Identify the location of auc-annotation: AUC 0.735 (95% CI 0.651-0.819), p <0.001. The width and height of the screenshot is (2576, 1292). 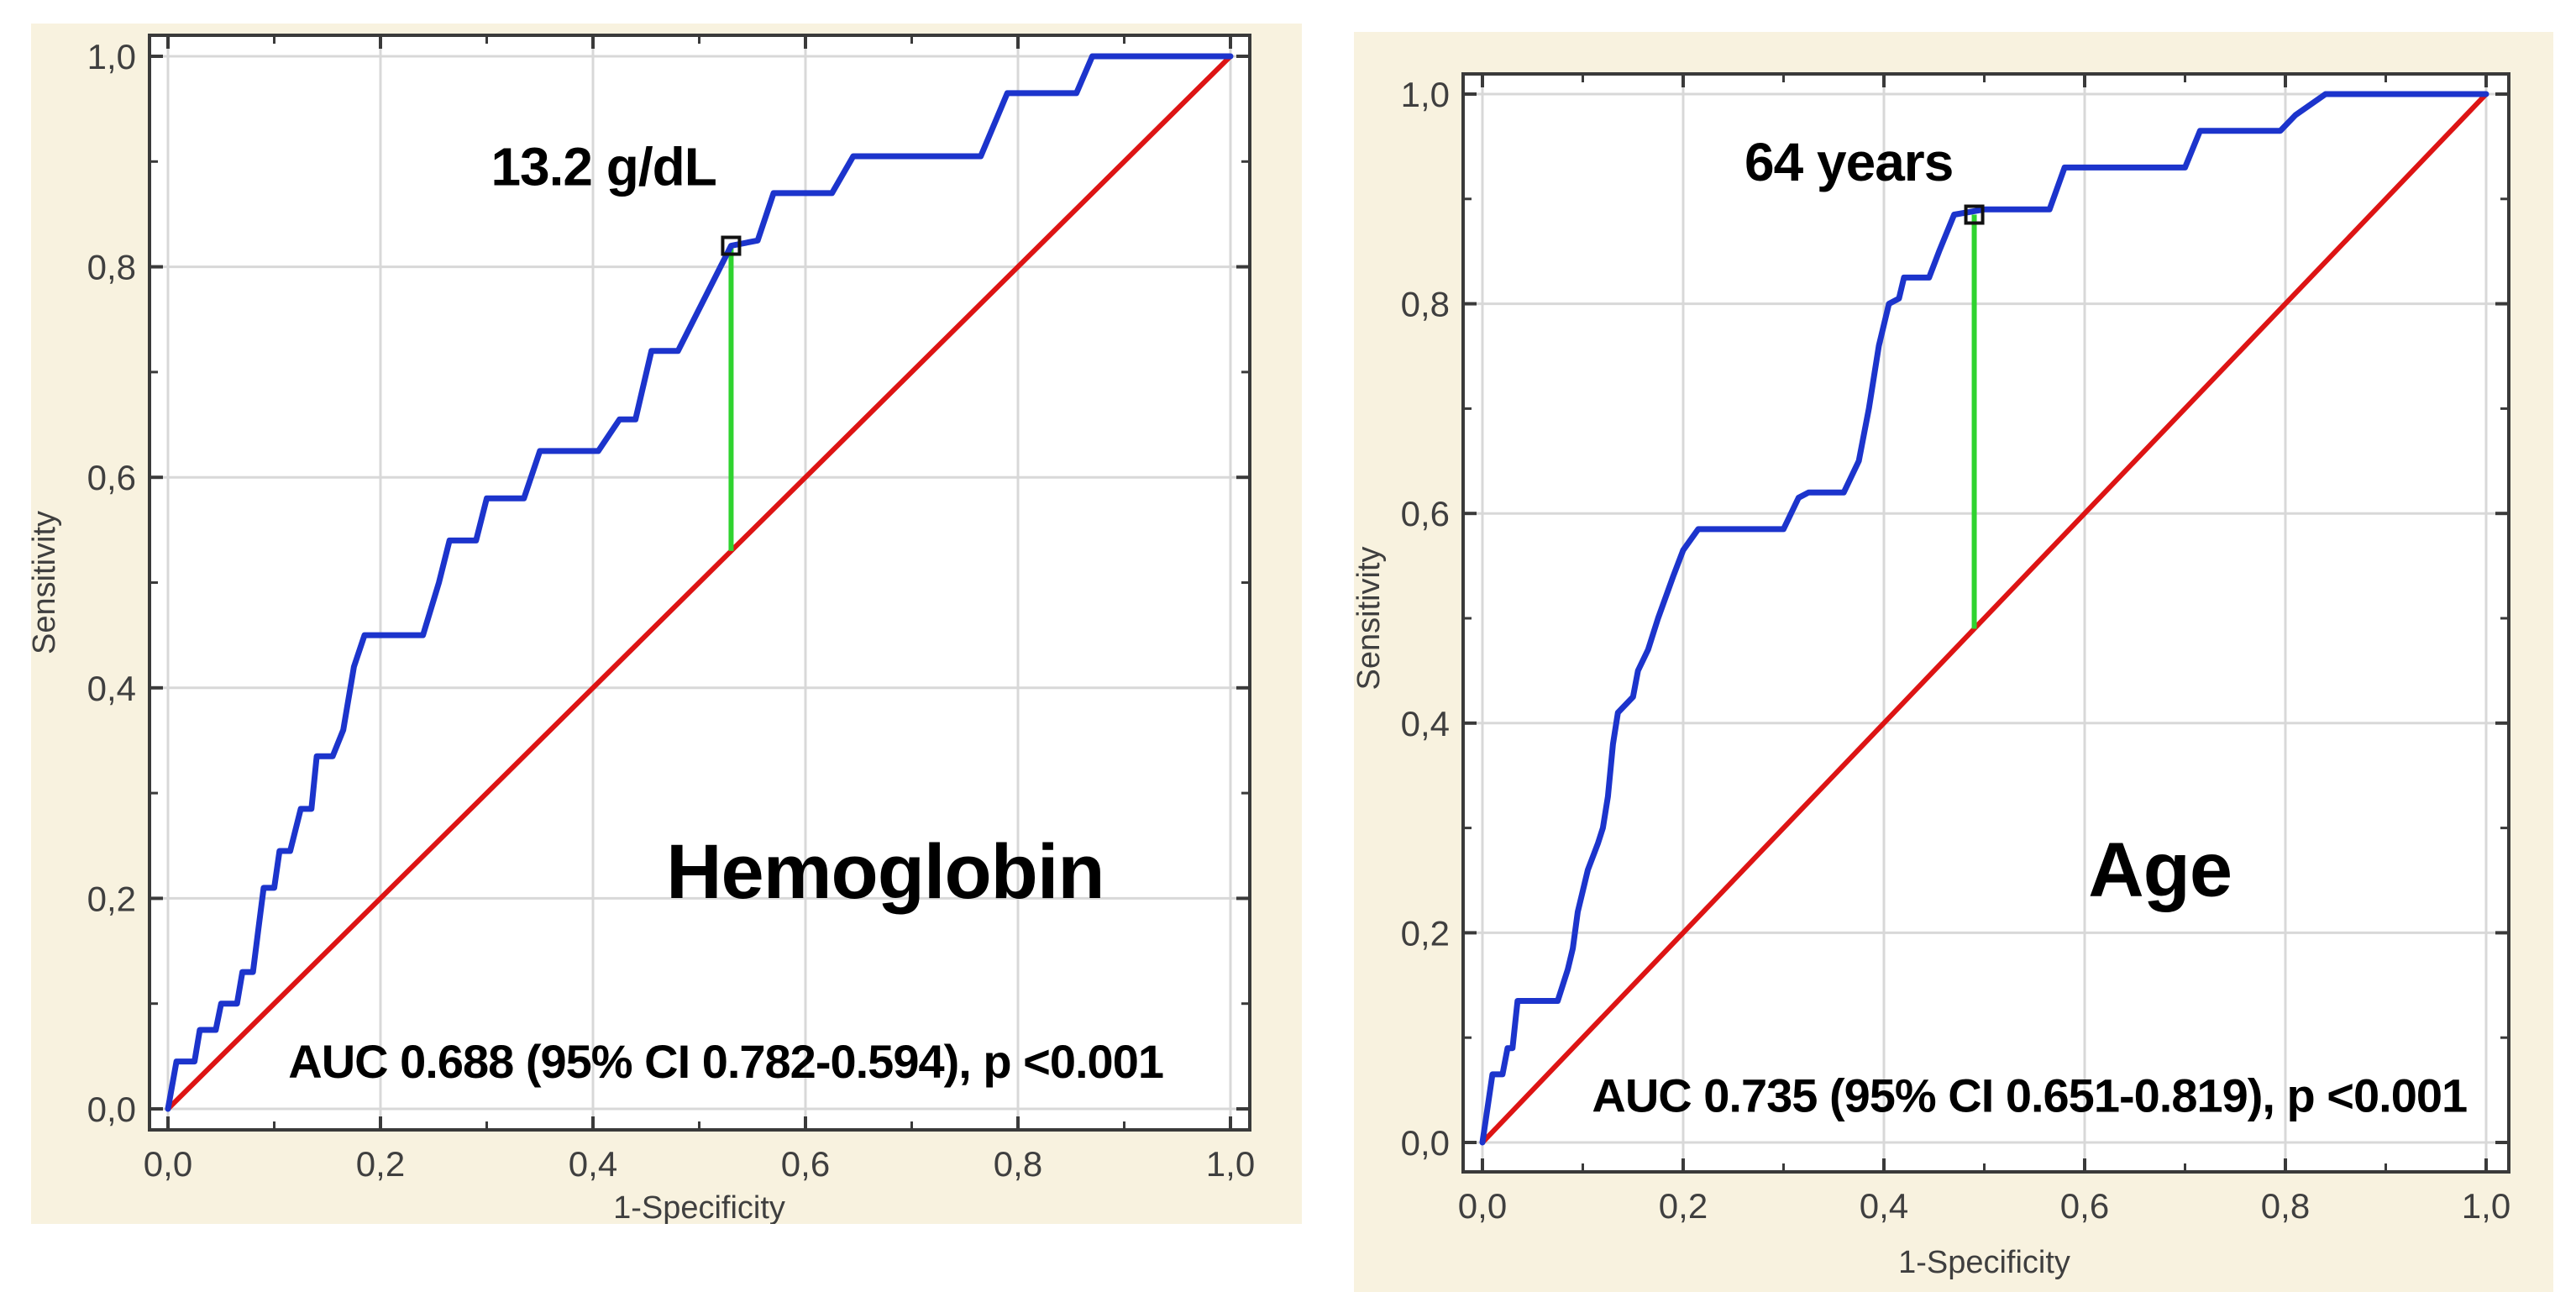
(2029, 1095).